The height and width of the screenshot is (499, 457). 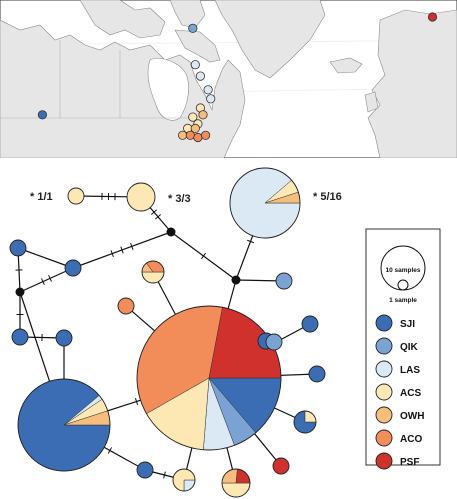 I want to click on haplotype-h-central, so click(x=209, y=378).